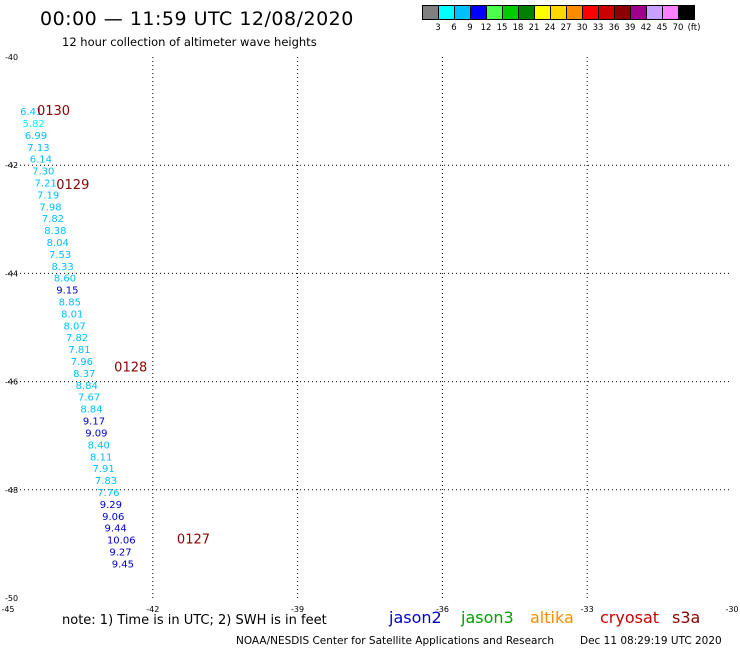 Image resolution: width=740 pixels, height=650 pixels. Describe the element at coordinates (470, 28) in the screenshot. I see `legend-label: 9` at that location.